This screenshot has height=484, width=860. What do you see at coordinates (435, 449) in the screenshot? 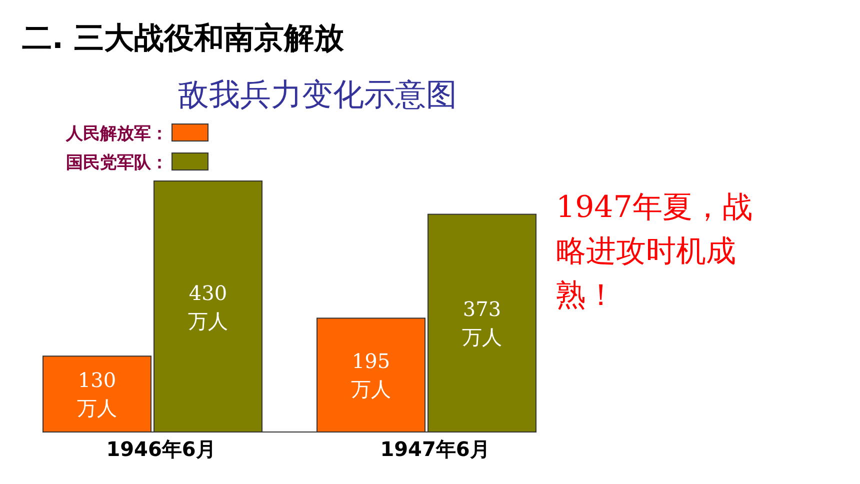
I see `category: 1947年6月` at bounding box center [435, 449].